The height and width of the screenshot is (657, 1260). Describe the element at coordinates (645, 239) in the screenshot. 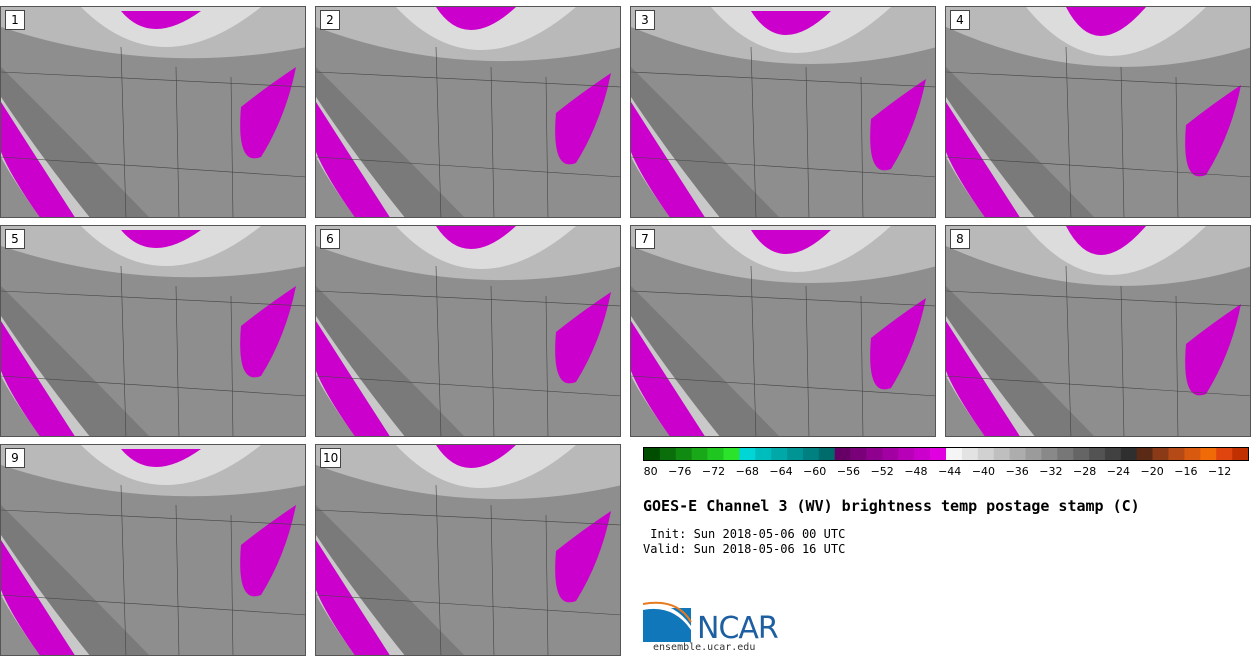

I see `panel-number: 7` at that location.